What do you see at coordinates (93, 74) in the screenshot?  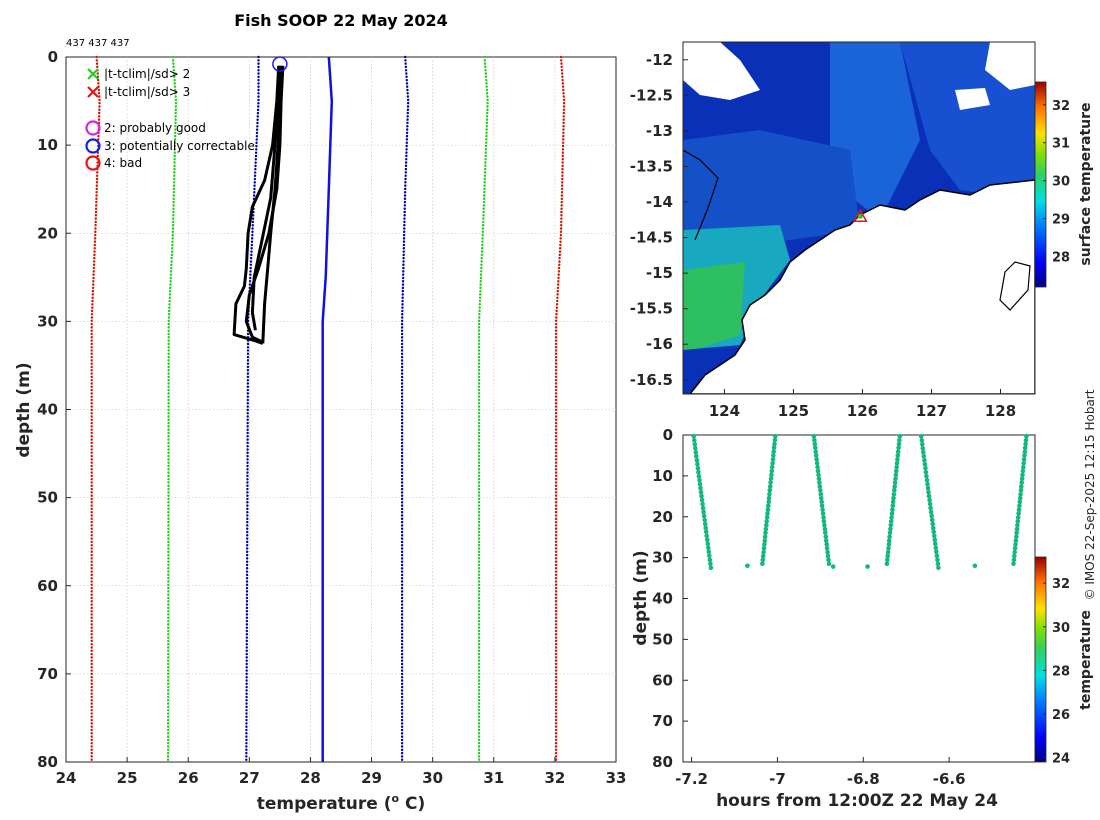 I see `legend-x-marker` at bounding box center [93, 74].